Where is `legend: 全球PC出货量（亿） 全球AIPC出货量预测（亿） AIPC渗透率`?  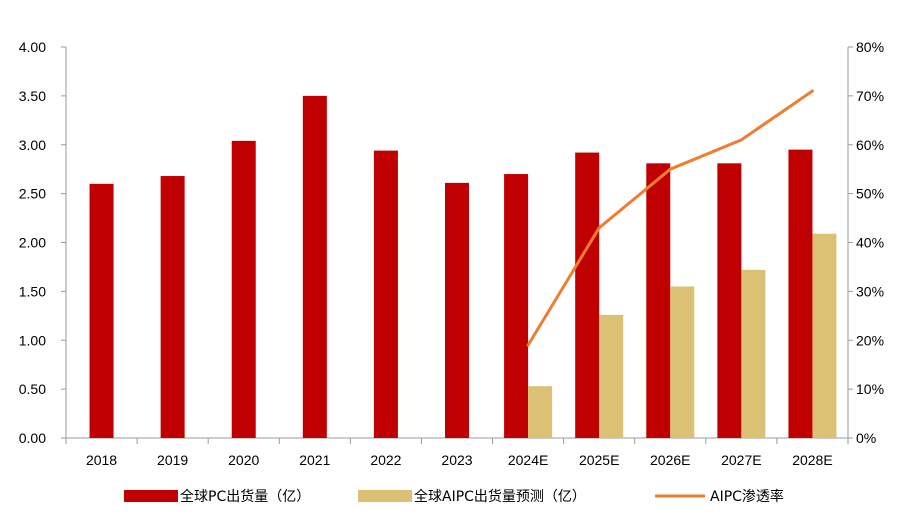
legend: 全球PC出货量（亿） 全球AIPC出货量预测（亿） AIPC渗透率 is located at coordinates (454, 496).